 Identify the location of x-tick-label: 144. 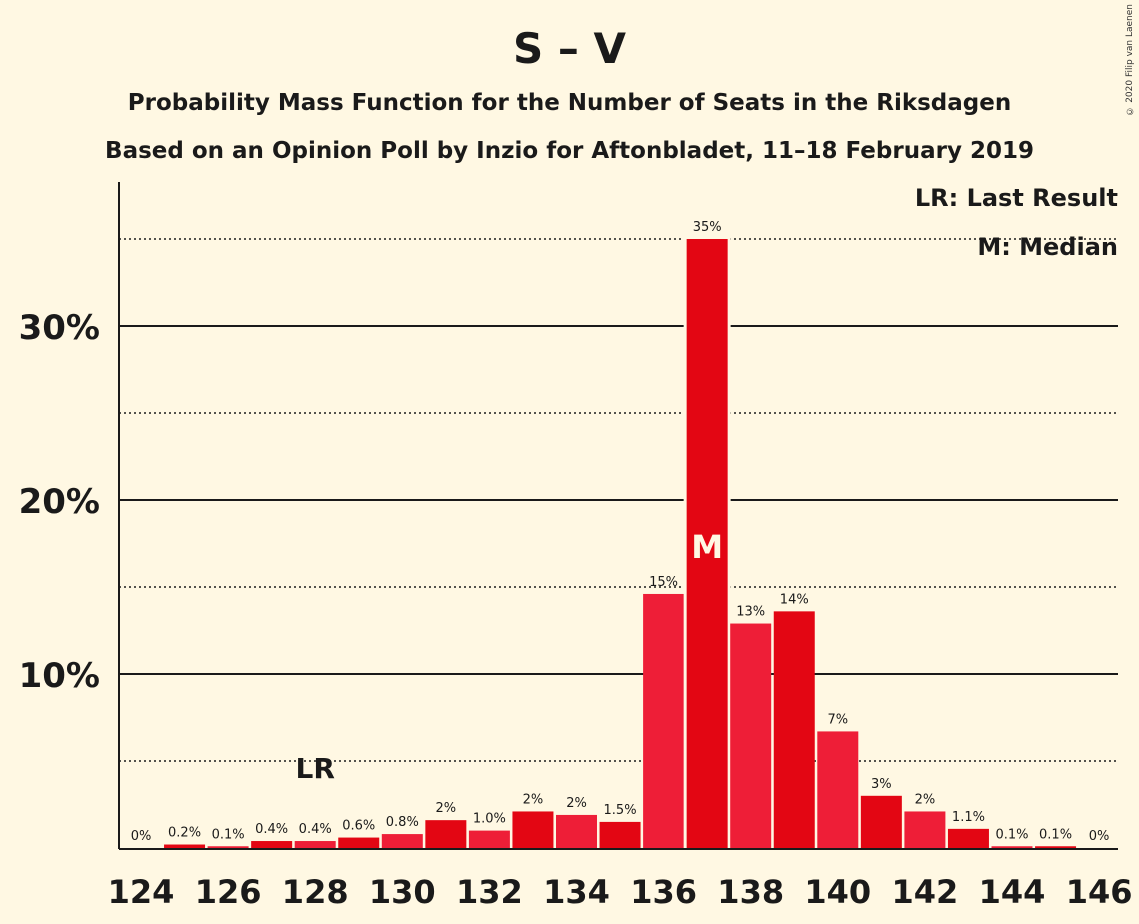
(1012, 892).